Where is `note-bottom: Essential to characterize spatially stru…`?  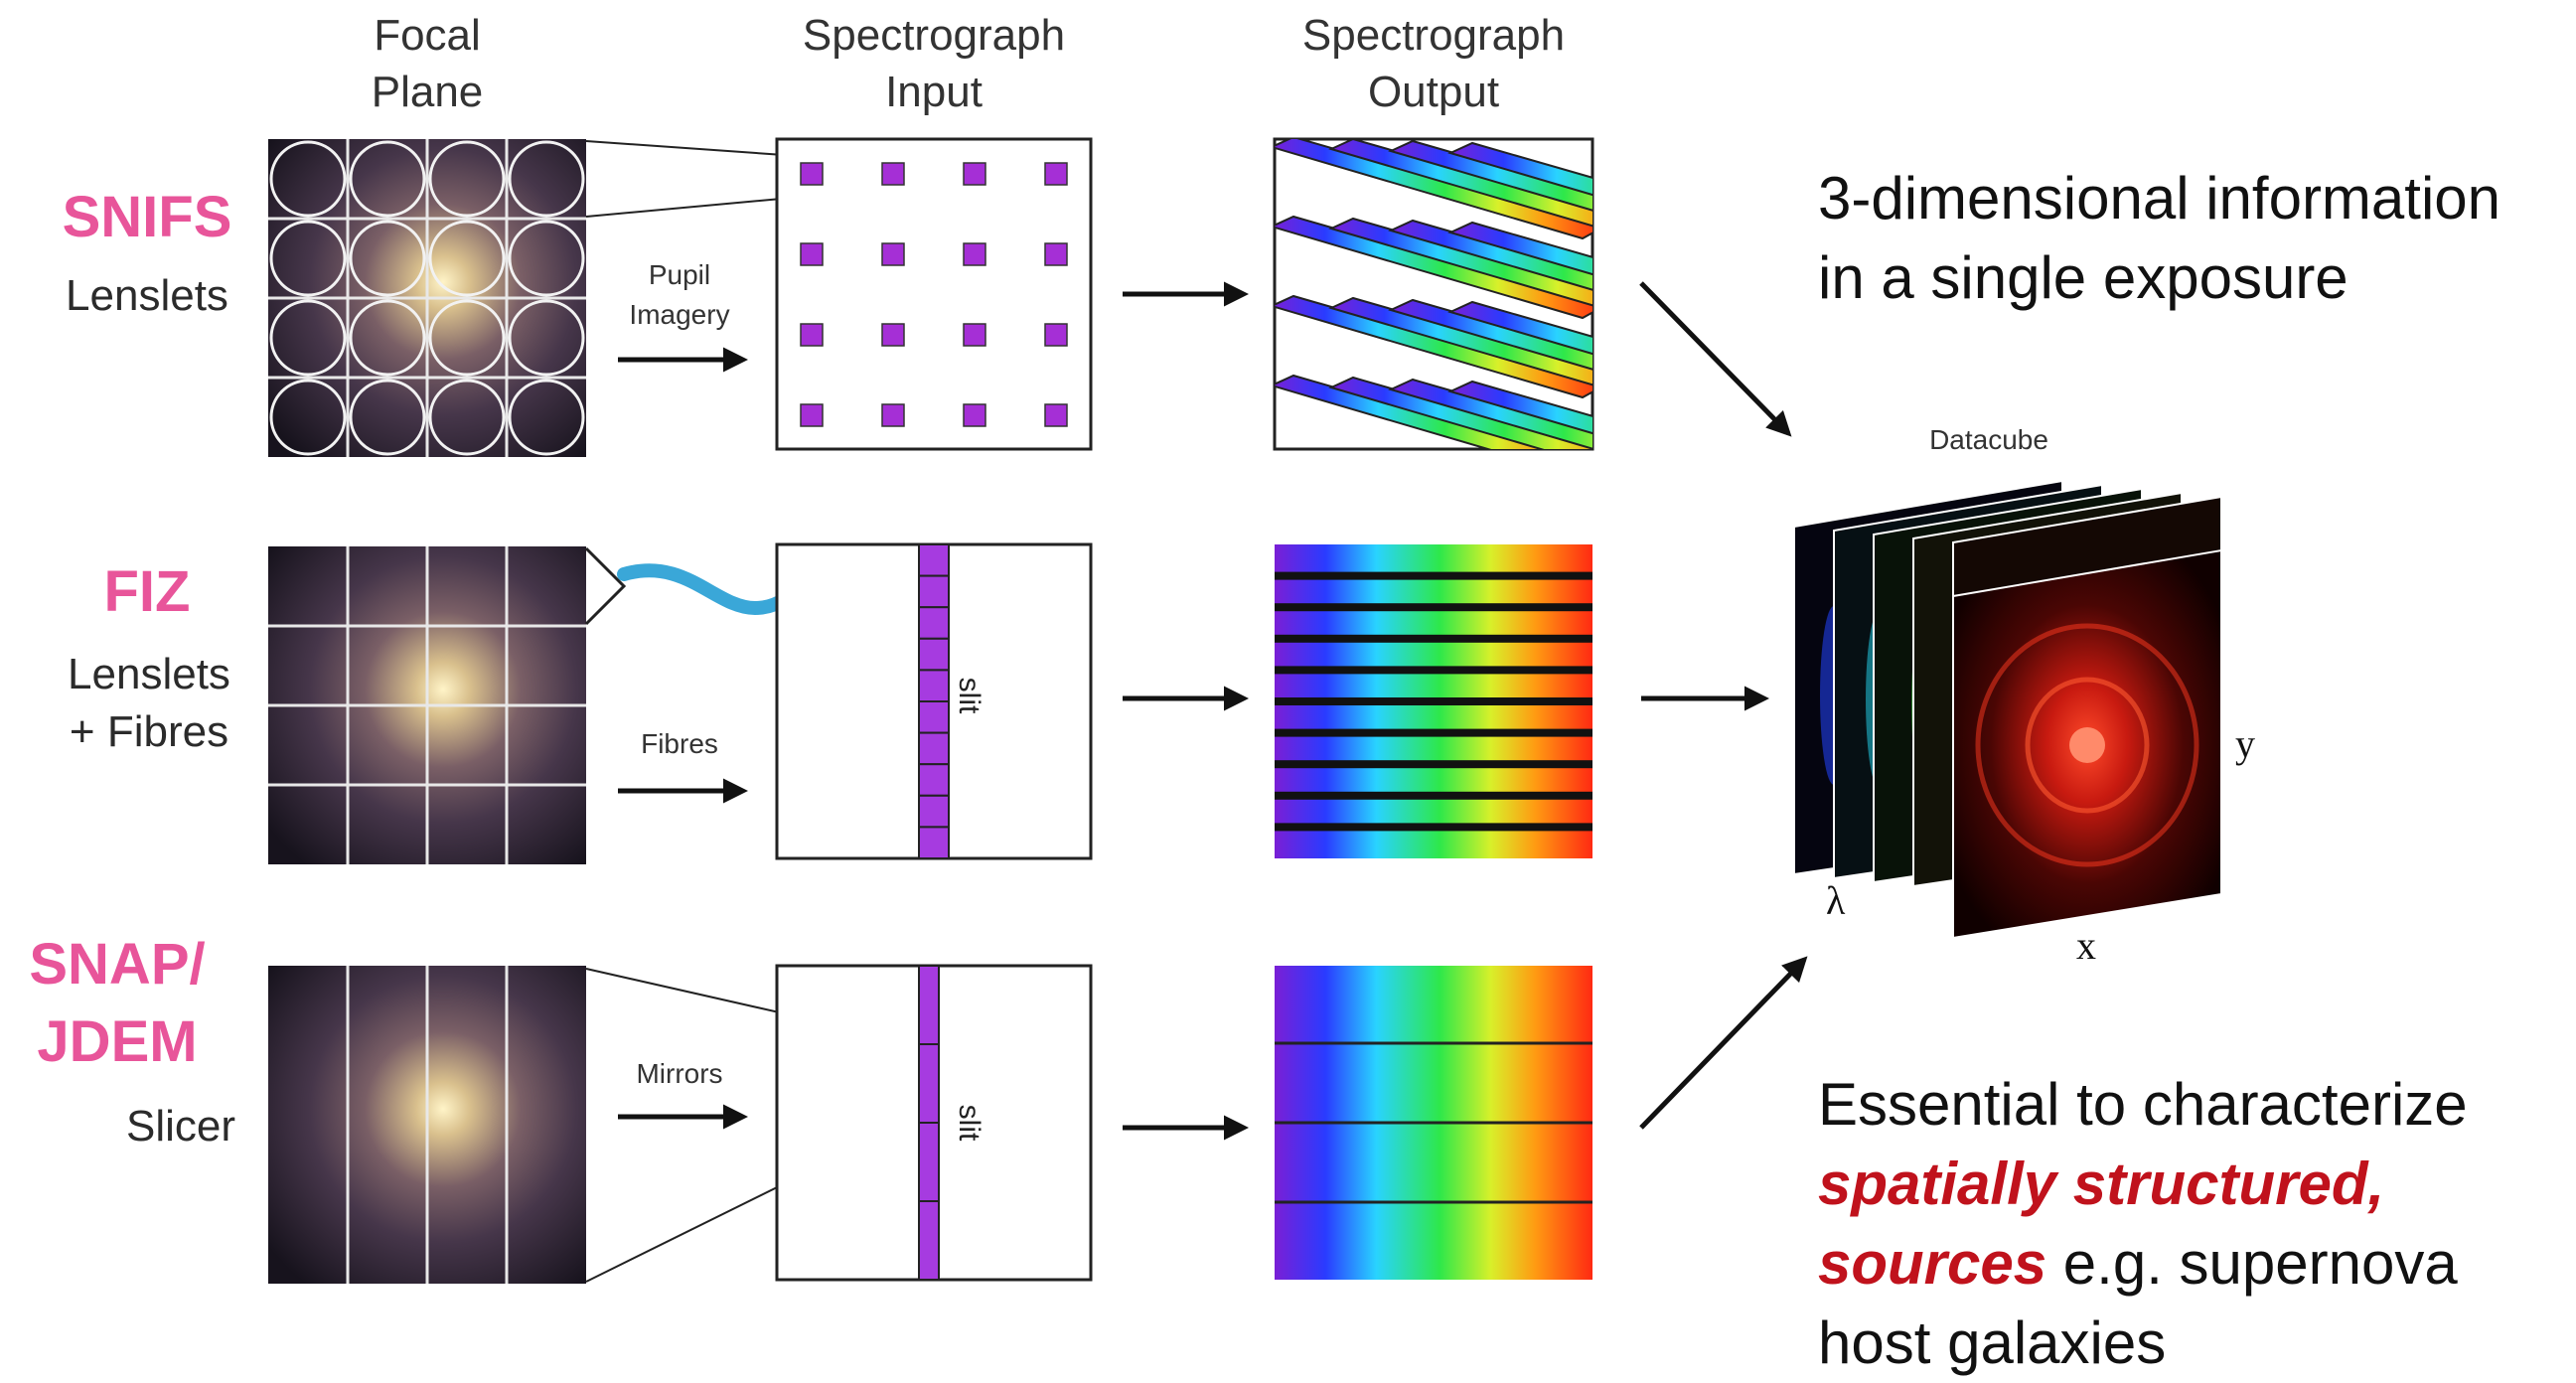
note-bottom: Essential to characterize spatially stru… is located at coordinates (2143, 1224).